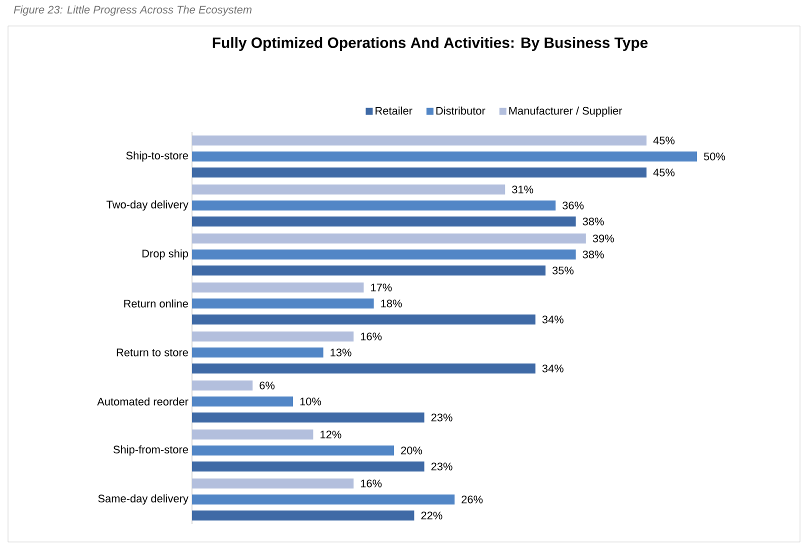  I want to click on data-label: 18%, so click(391, 304).